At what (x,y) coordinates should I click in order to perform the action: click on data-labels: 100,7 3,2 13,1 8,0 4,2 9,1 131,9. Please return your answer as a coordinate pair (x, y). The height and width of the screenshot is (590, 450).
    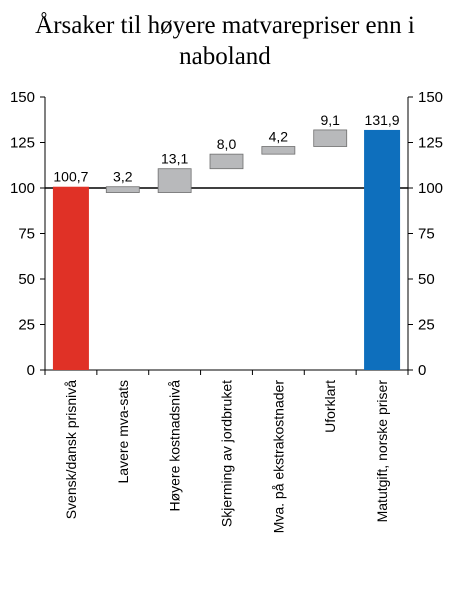
    Looking at the image, I should click on (226, 148).